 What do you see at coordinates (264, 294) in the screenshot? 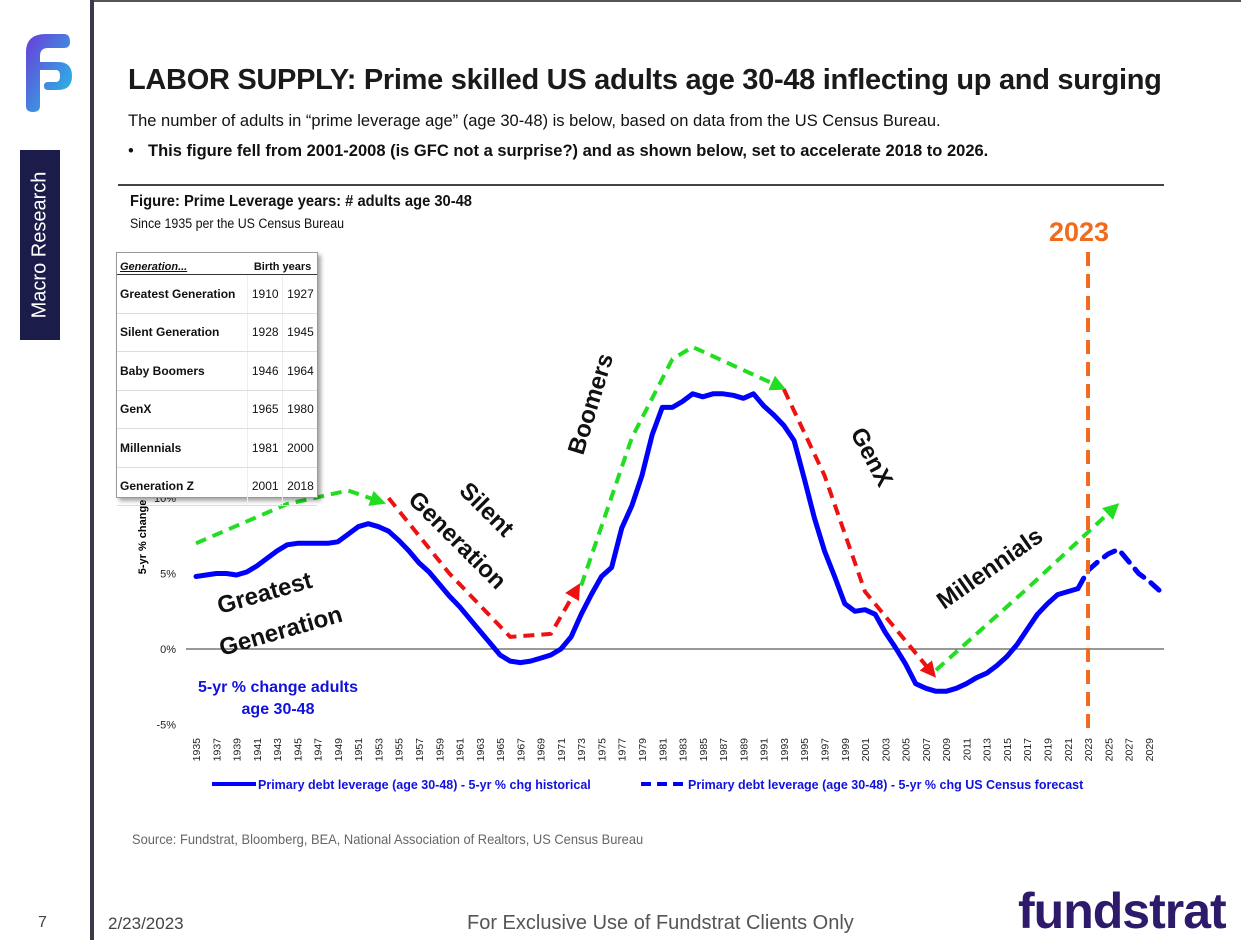
I see `birth-start: 1910` at bounding box center [264, 294].